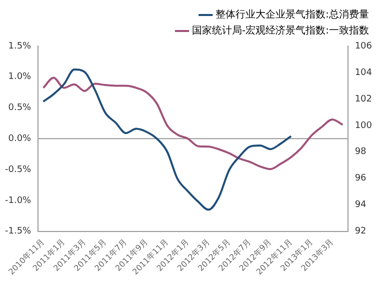  What do you see at coordinates (363, 99) in the screenshot?
I see `y2-tick-label: 102` at bounding box center [363, 99].